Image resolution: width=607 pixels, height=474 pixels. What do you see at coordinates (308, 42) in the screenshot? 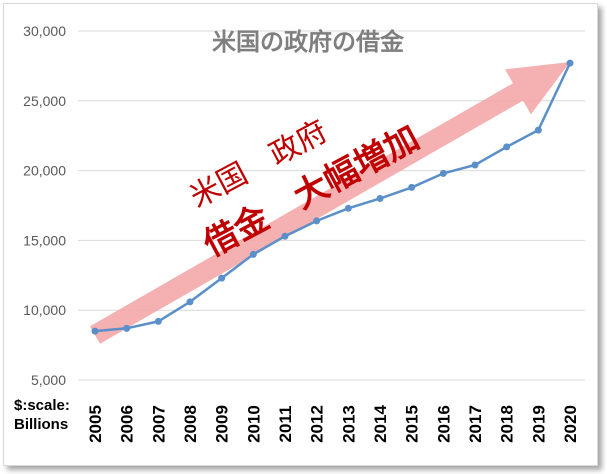
I see `chart-title: 米国の政府の借金` at bounding box center [308, 42].